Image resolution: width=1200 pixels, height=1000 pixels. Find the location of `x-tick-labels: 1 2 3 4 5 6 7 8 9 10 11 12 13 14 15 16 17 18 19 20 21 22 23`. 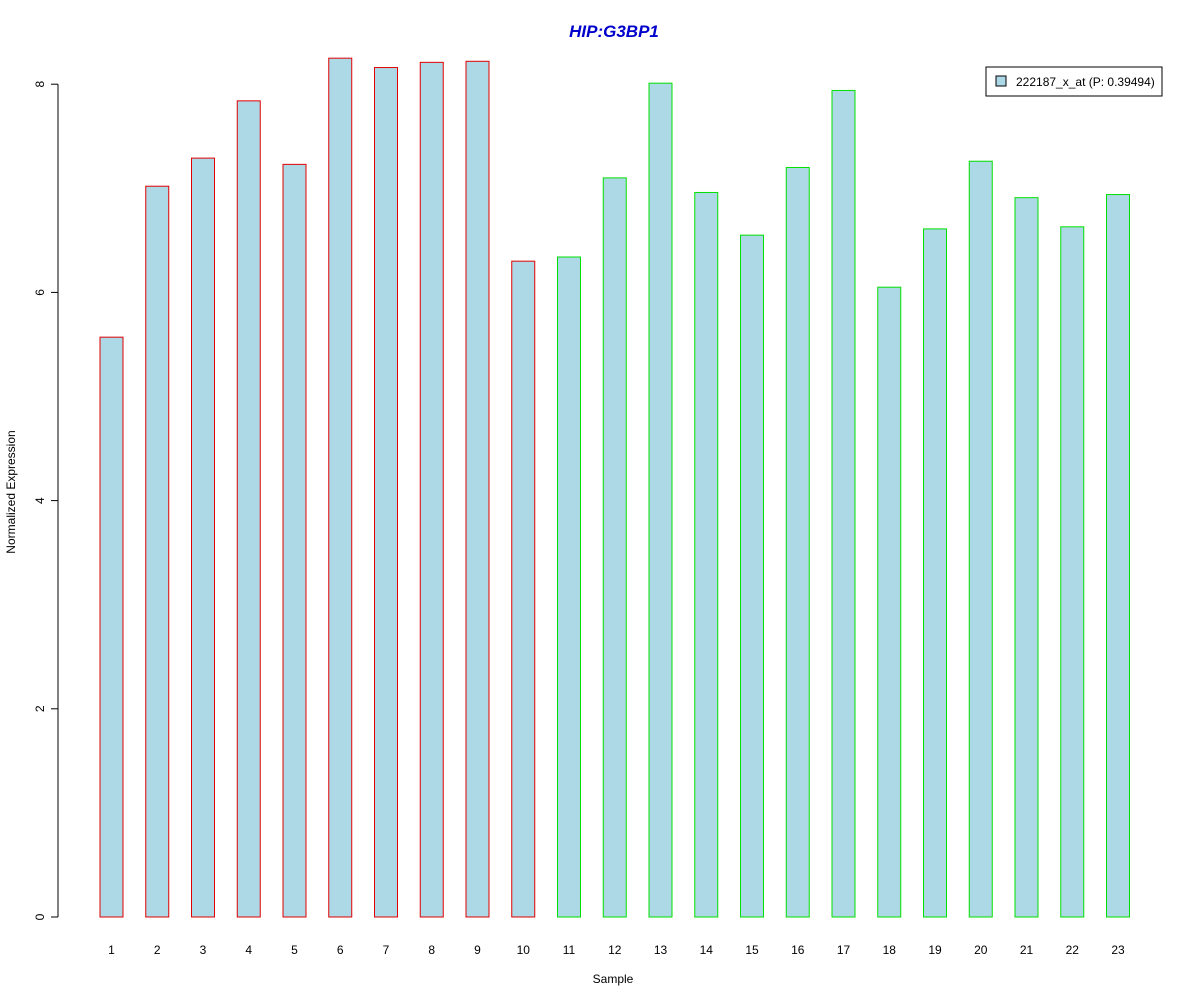

x-tick-labels: 1 2 3 4 5 6 7 8 9 10 11 12 13 14 15 16 17 18 19 20 21 22 23 is located at coordinates (616, 950).